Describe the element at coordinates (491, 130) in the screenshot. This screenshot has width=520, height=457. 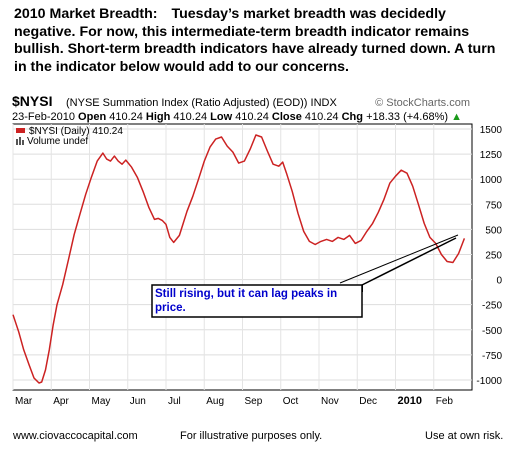
I see `y-tick-label: 1500` at that location.